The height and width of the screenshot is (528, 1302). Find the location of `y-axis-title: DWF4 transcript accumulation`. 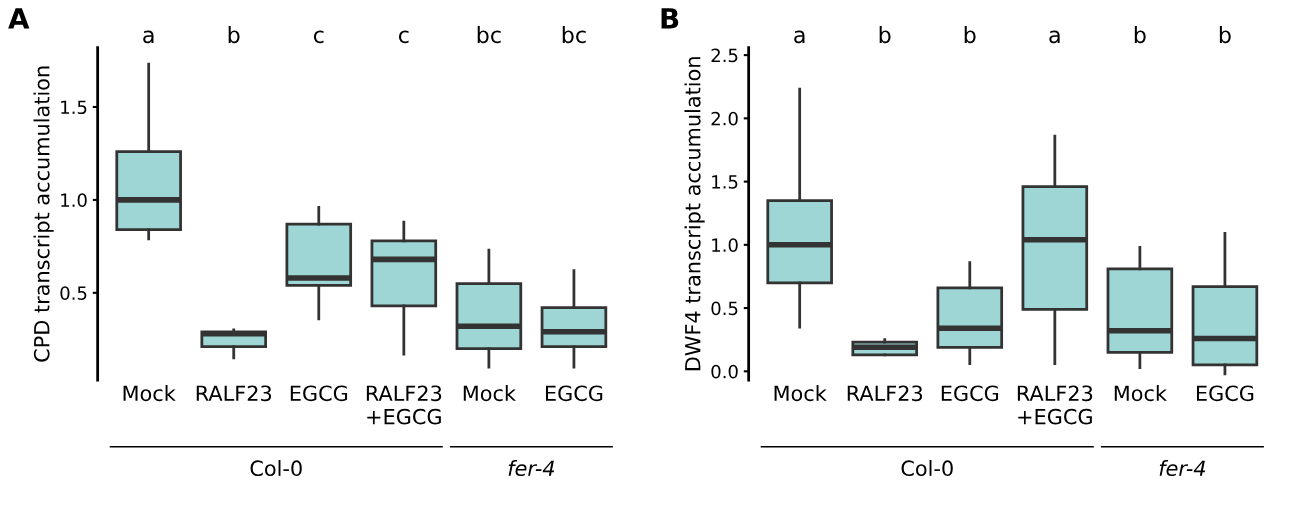

y-axis-title: DWF4 transcript accumulation is located at coordinates (694, 214).